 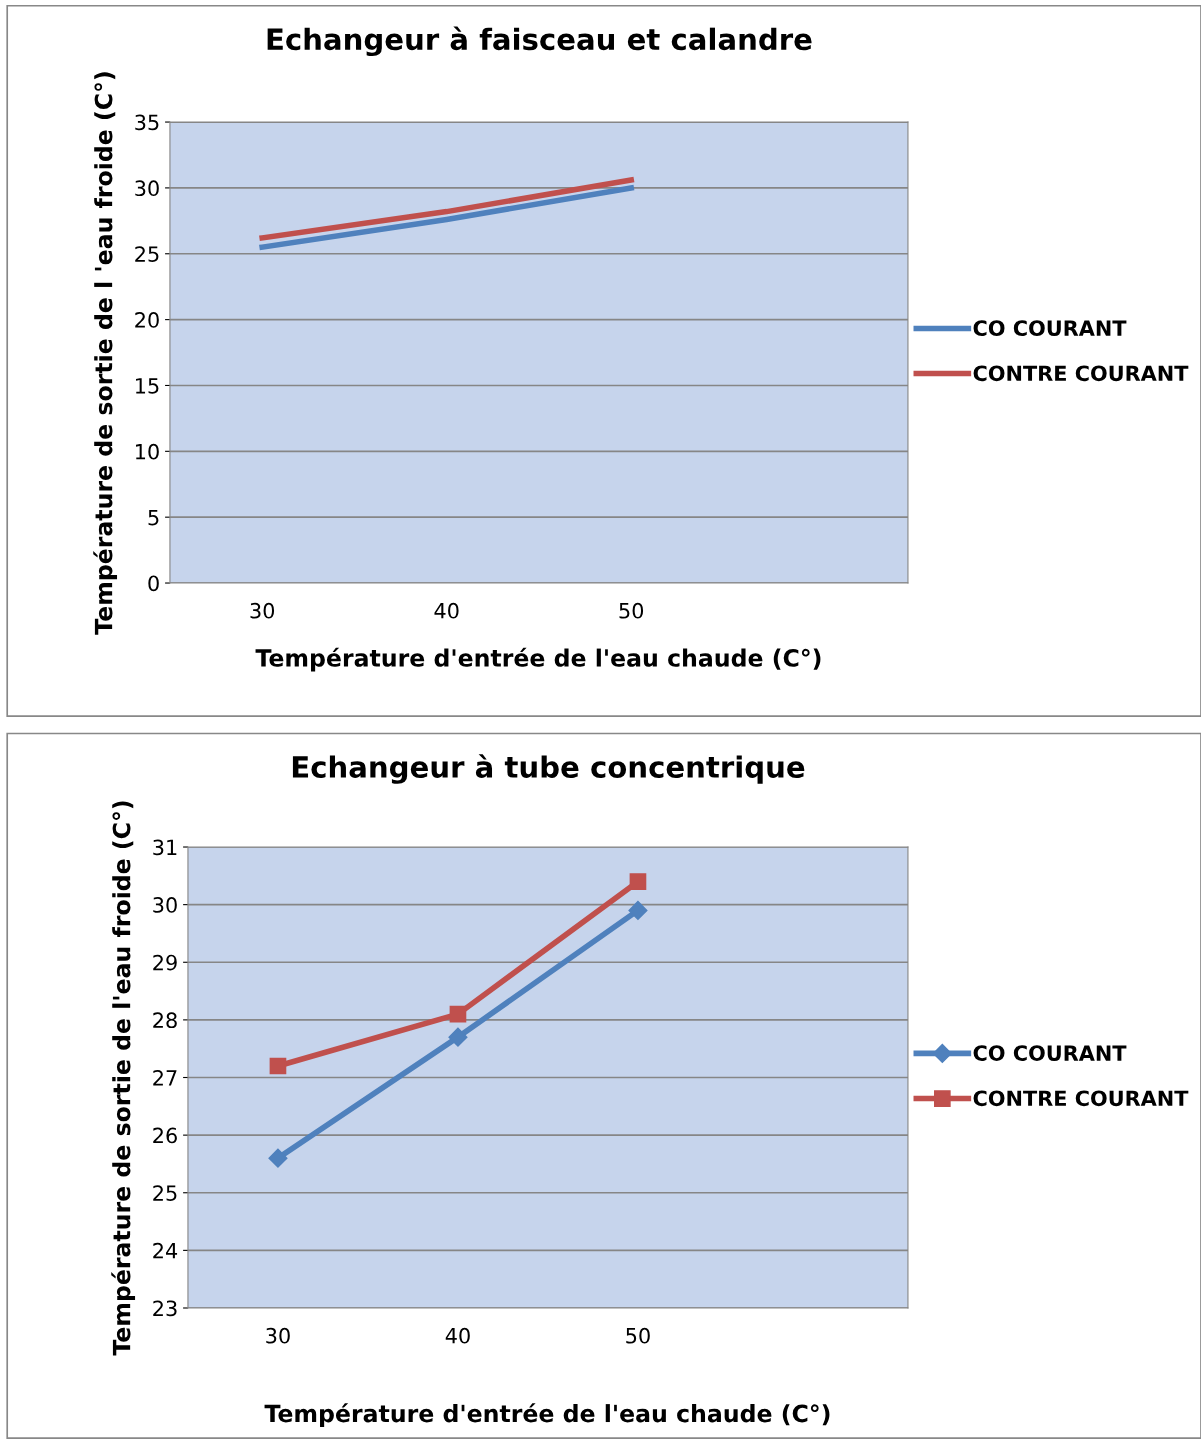 I want to click on y-tick-label: 23, so click(x=165, y=1308).